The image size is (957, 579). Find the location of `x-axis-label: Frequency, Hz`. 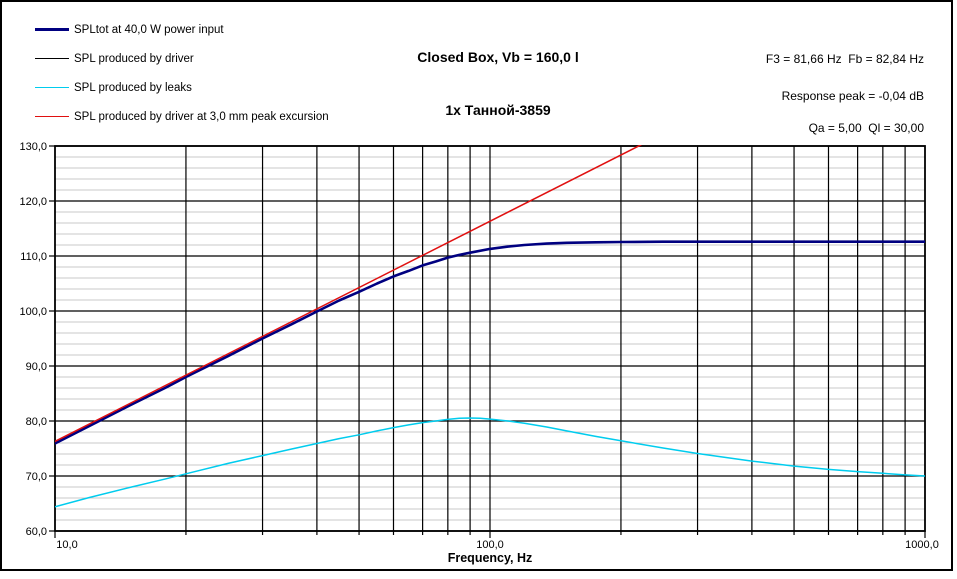

x-axis-label: Frequency, Hz is located at coordinates (490, 558).